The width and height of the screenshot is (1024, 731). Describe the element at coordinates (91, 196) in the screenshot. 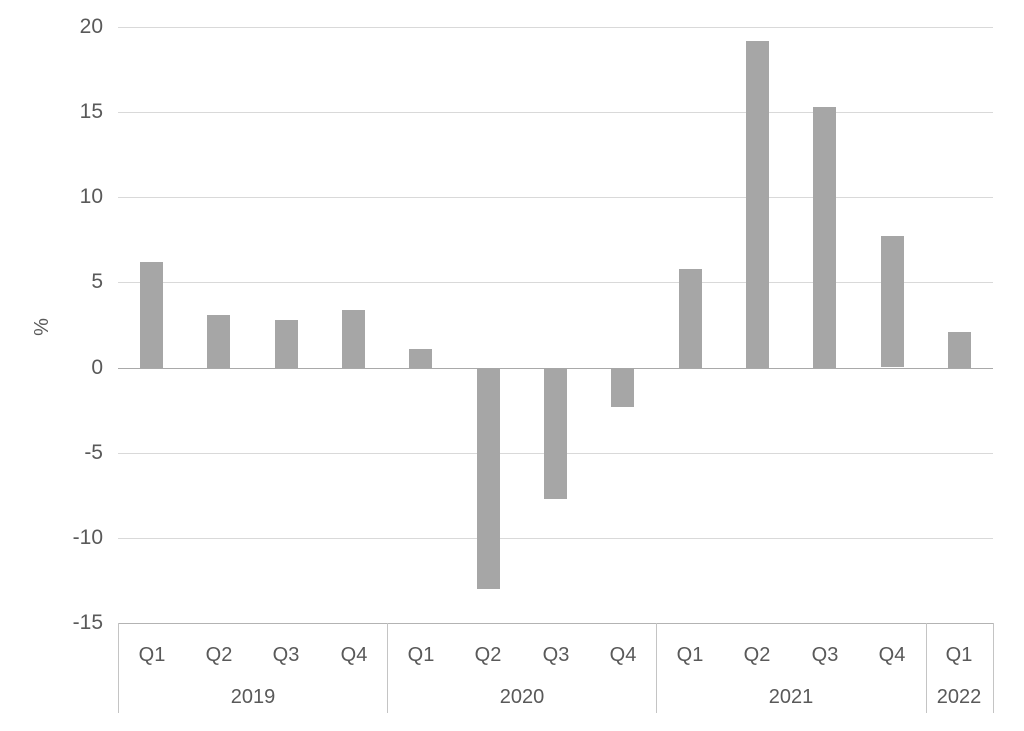

I see `y-tick-label: 10` at that location.